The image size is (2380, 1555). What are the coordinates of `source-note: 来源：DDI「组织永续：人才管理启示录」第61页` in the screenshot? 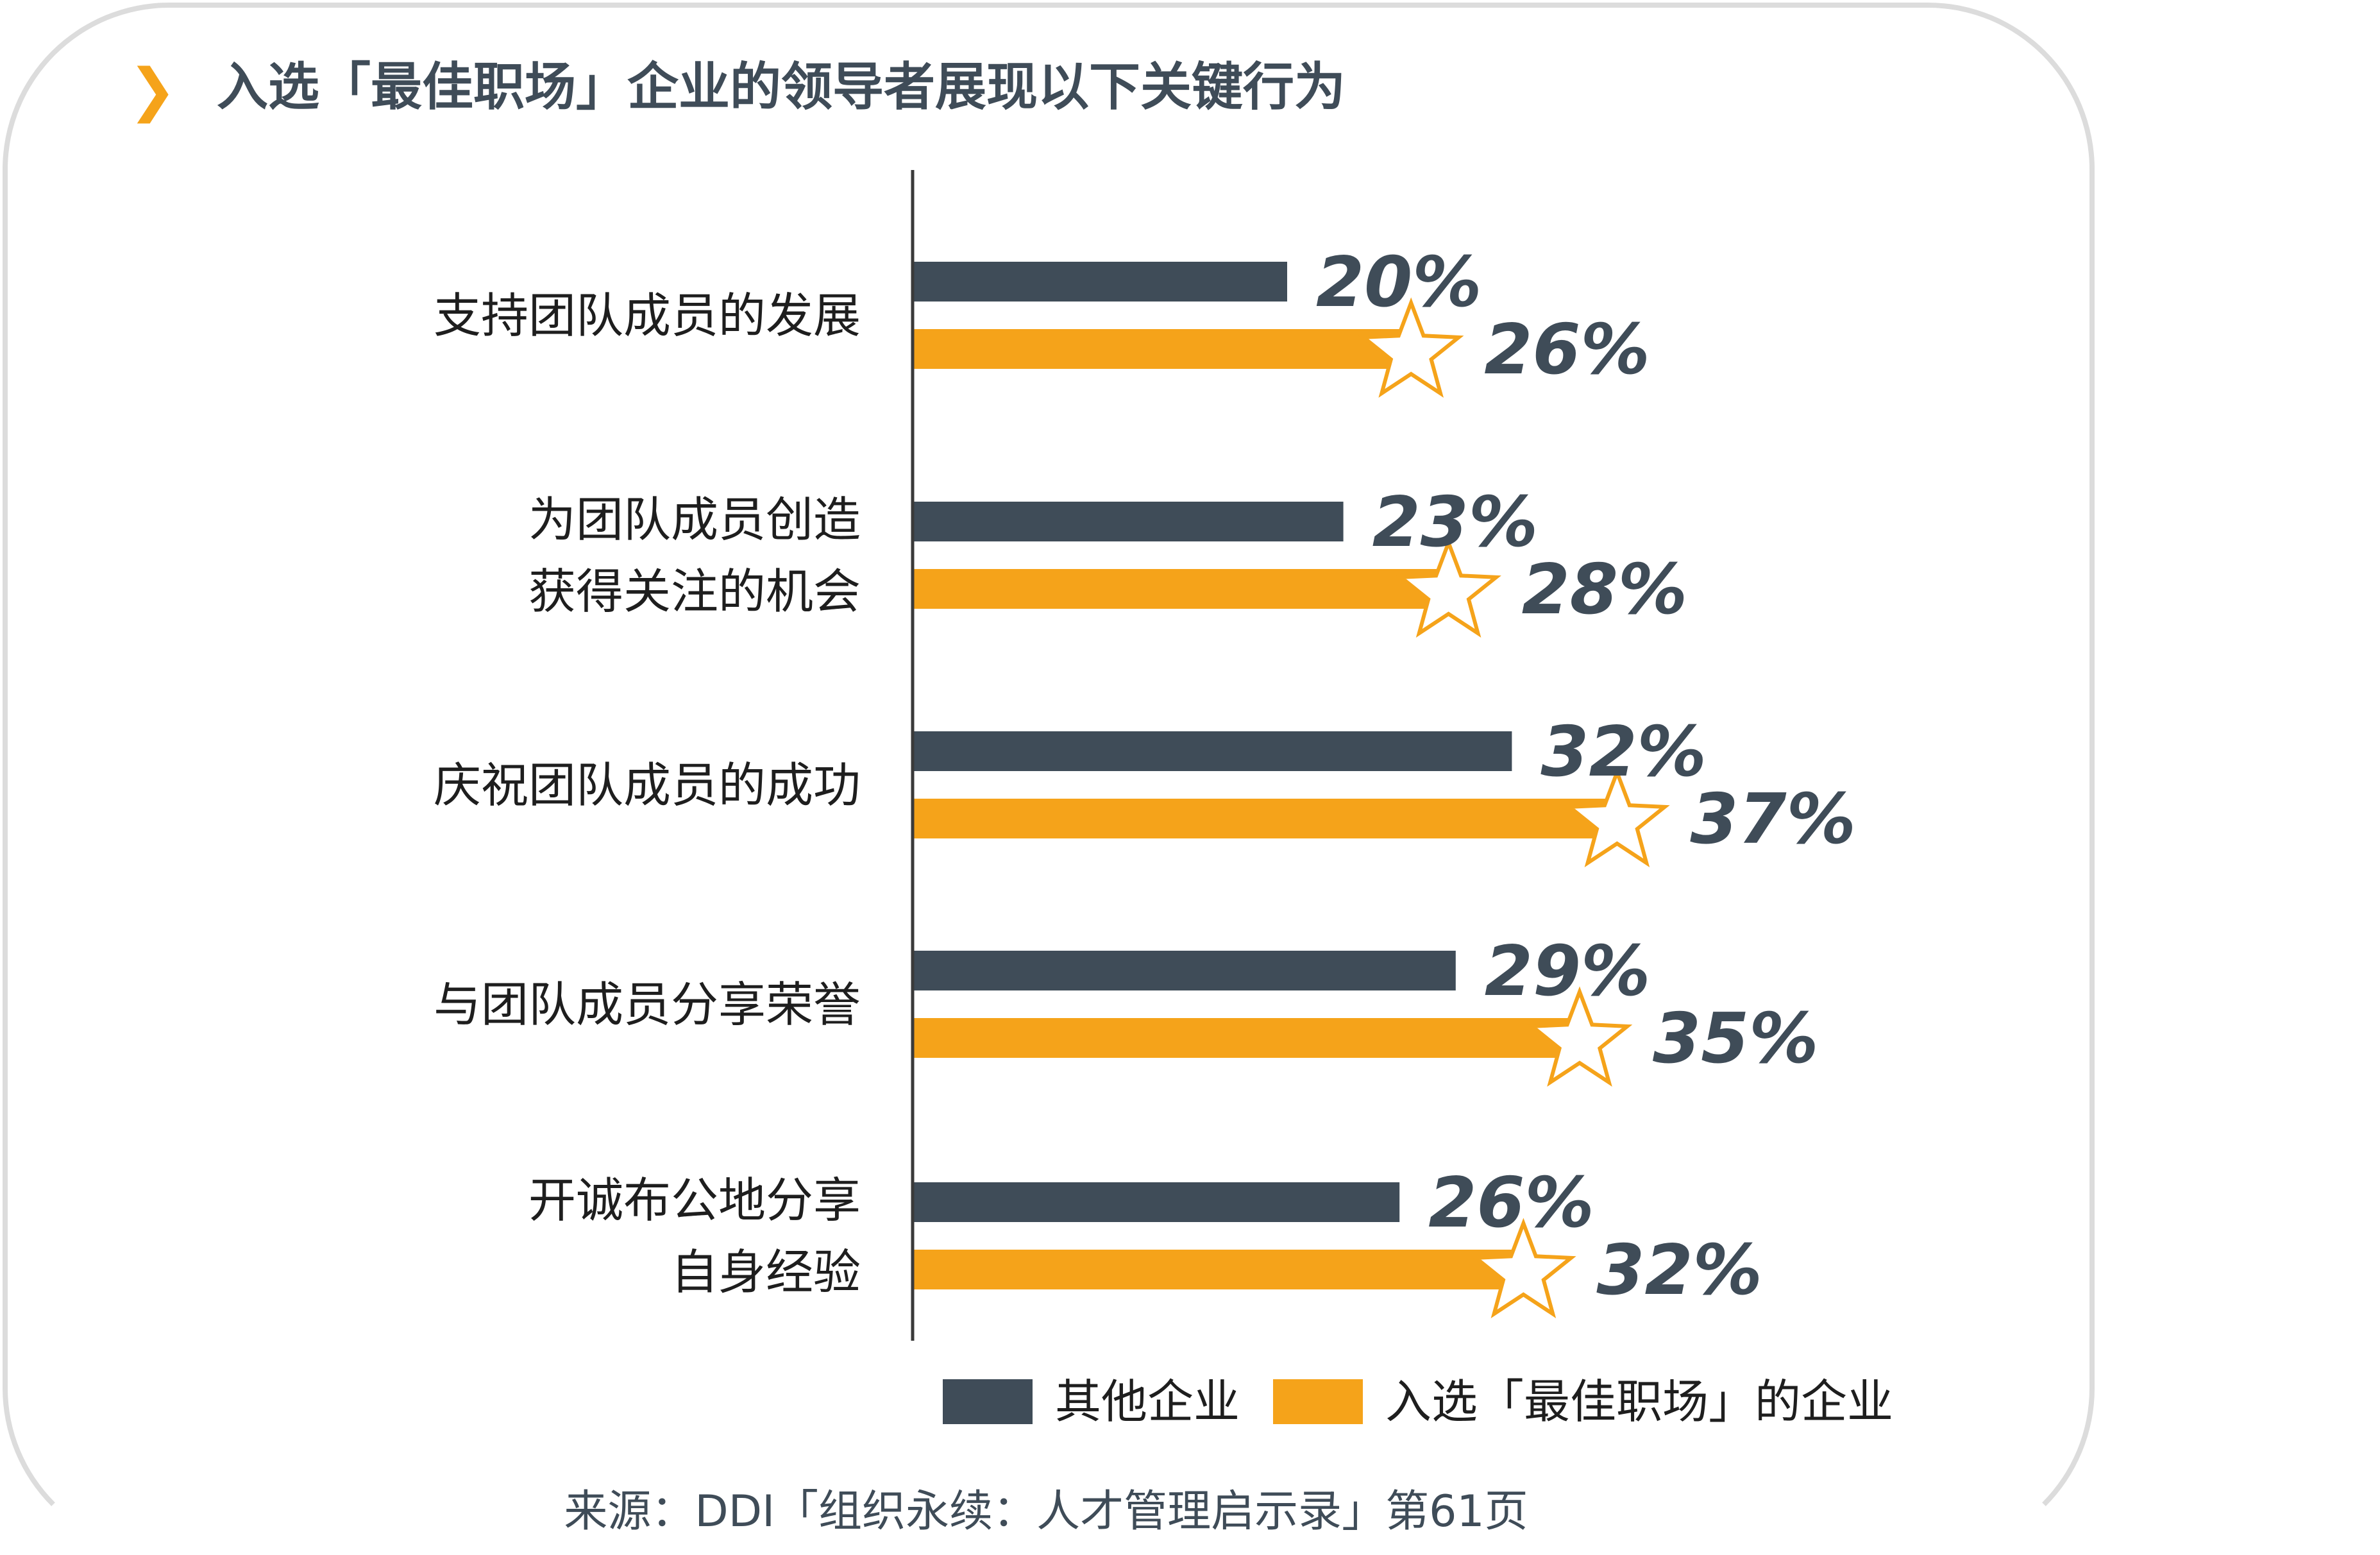 It's located at (1046, 1511).